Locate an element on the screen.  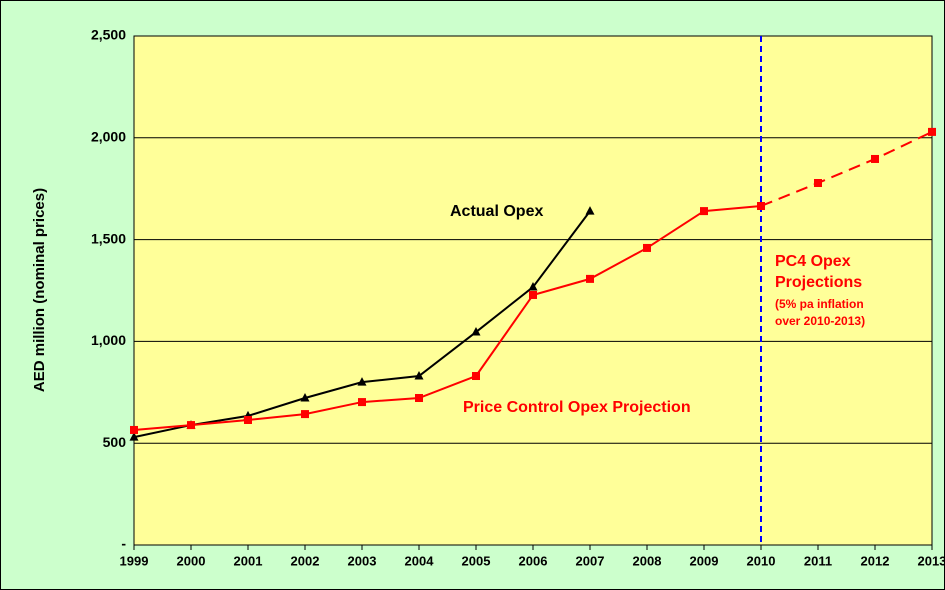
x-tick-label: 2013 is located at coordinates (931, 560).